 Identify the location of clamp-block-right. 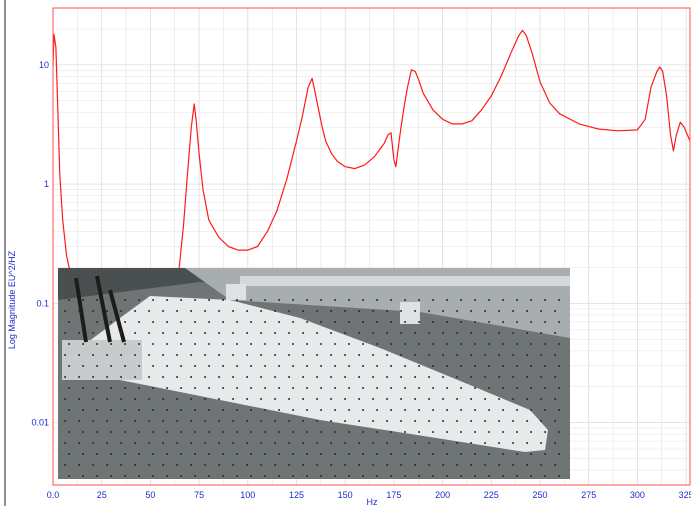
(410, 313).